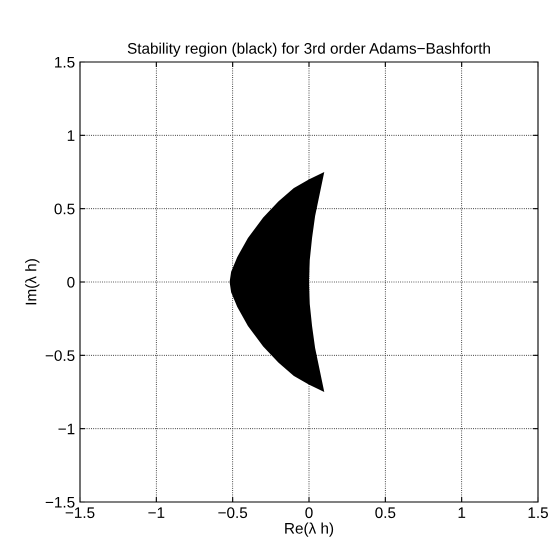  Describe the element at coordinates (32, 281) in the screenshot. I see `y-axis-title: Im(λ h)` at that location.